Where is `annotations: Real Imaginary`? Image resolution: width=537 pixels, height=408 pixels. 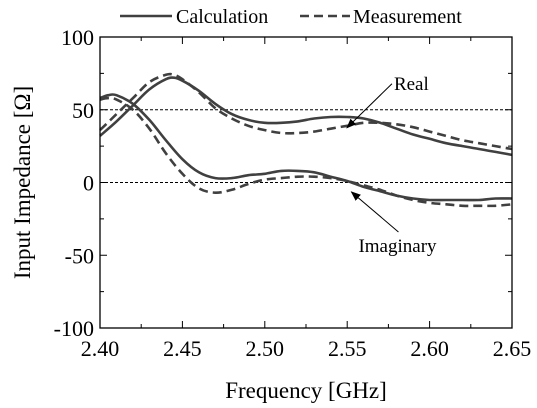
annotations: Real Imaginary is located at coordinates (391, 165).